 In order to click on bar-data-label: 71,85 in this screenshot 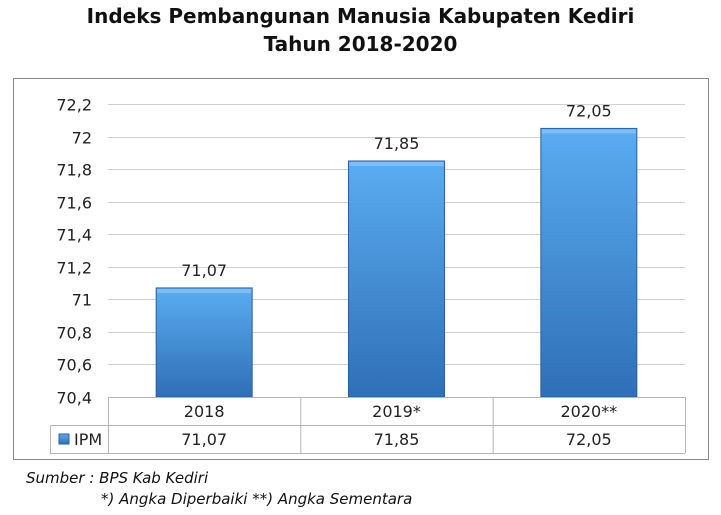, I will do `click(397, 143)`.